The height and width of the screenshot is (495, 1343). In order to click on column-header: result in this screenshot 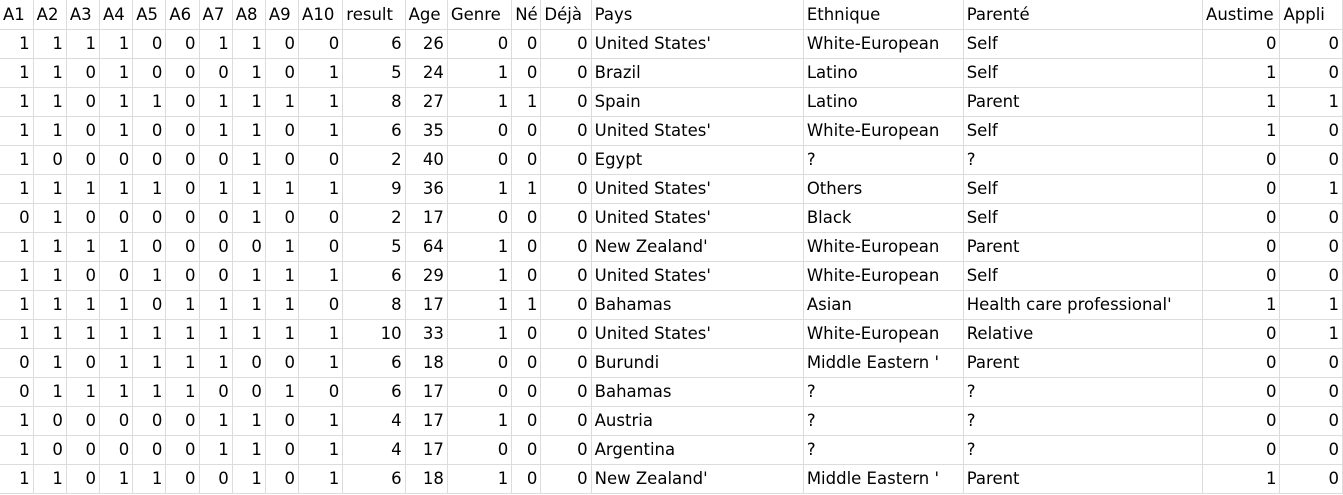, I will do `click(374, 15)`.